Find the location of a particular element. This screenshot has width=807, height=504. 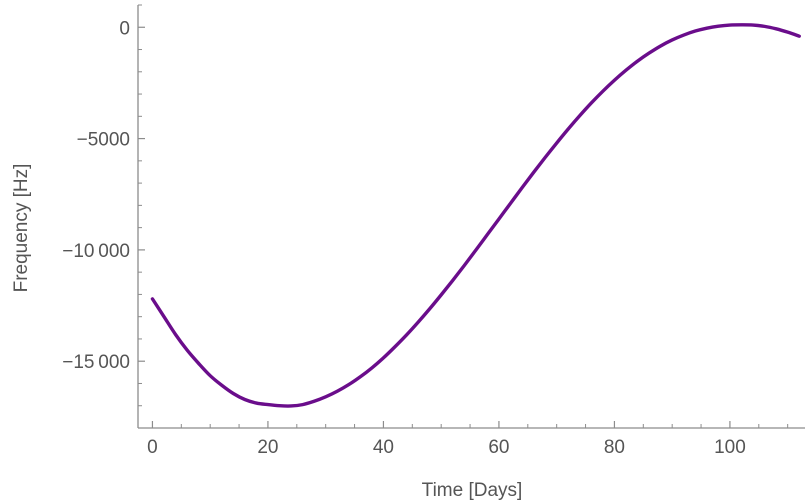

x-tick-label: 80 is located at coordinates (614, 447).